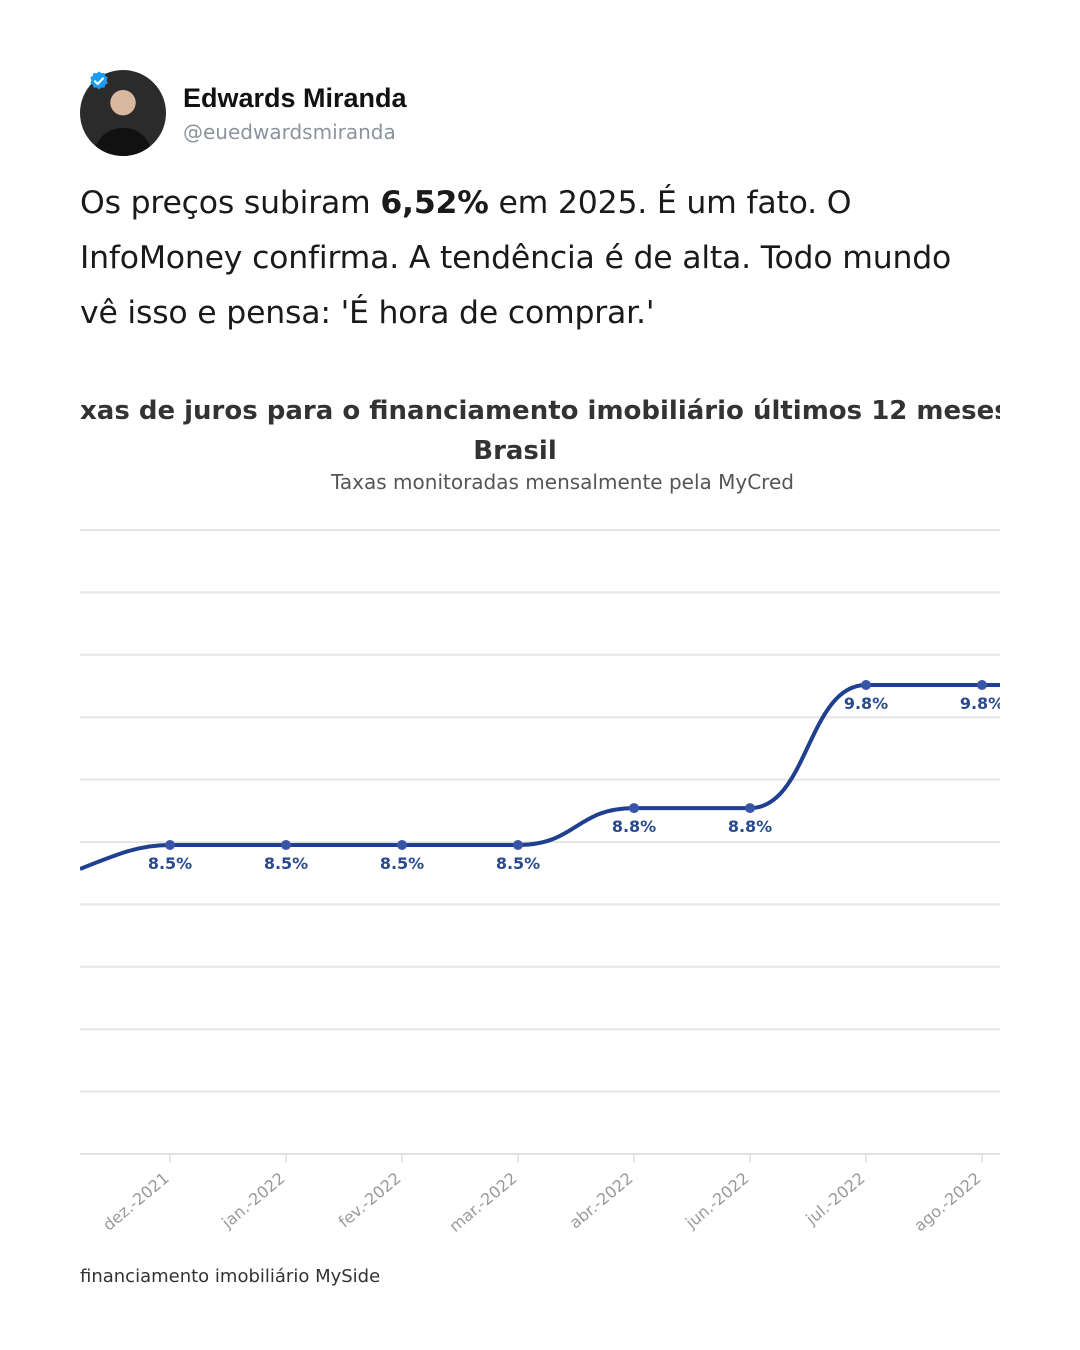 This screenshot has height=1350, width=1080. I want to click on author-handle: @euedwardsmiranda, so click(289, 131).